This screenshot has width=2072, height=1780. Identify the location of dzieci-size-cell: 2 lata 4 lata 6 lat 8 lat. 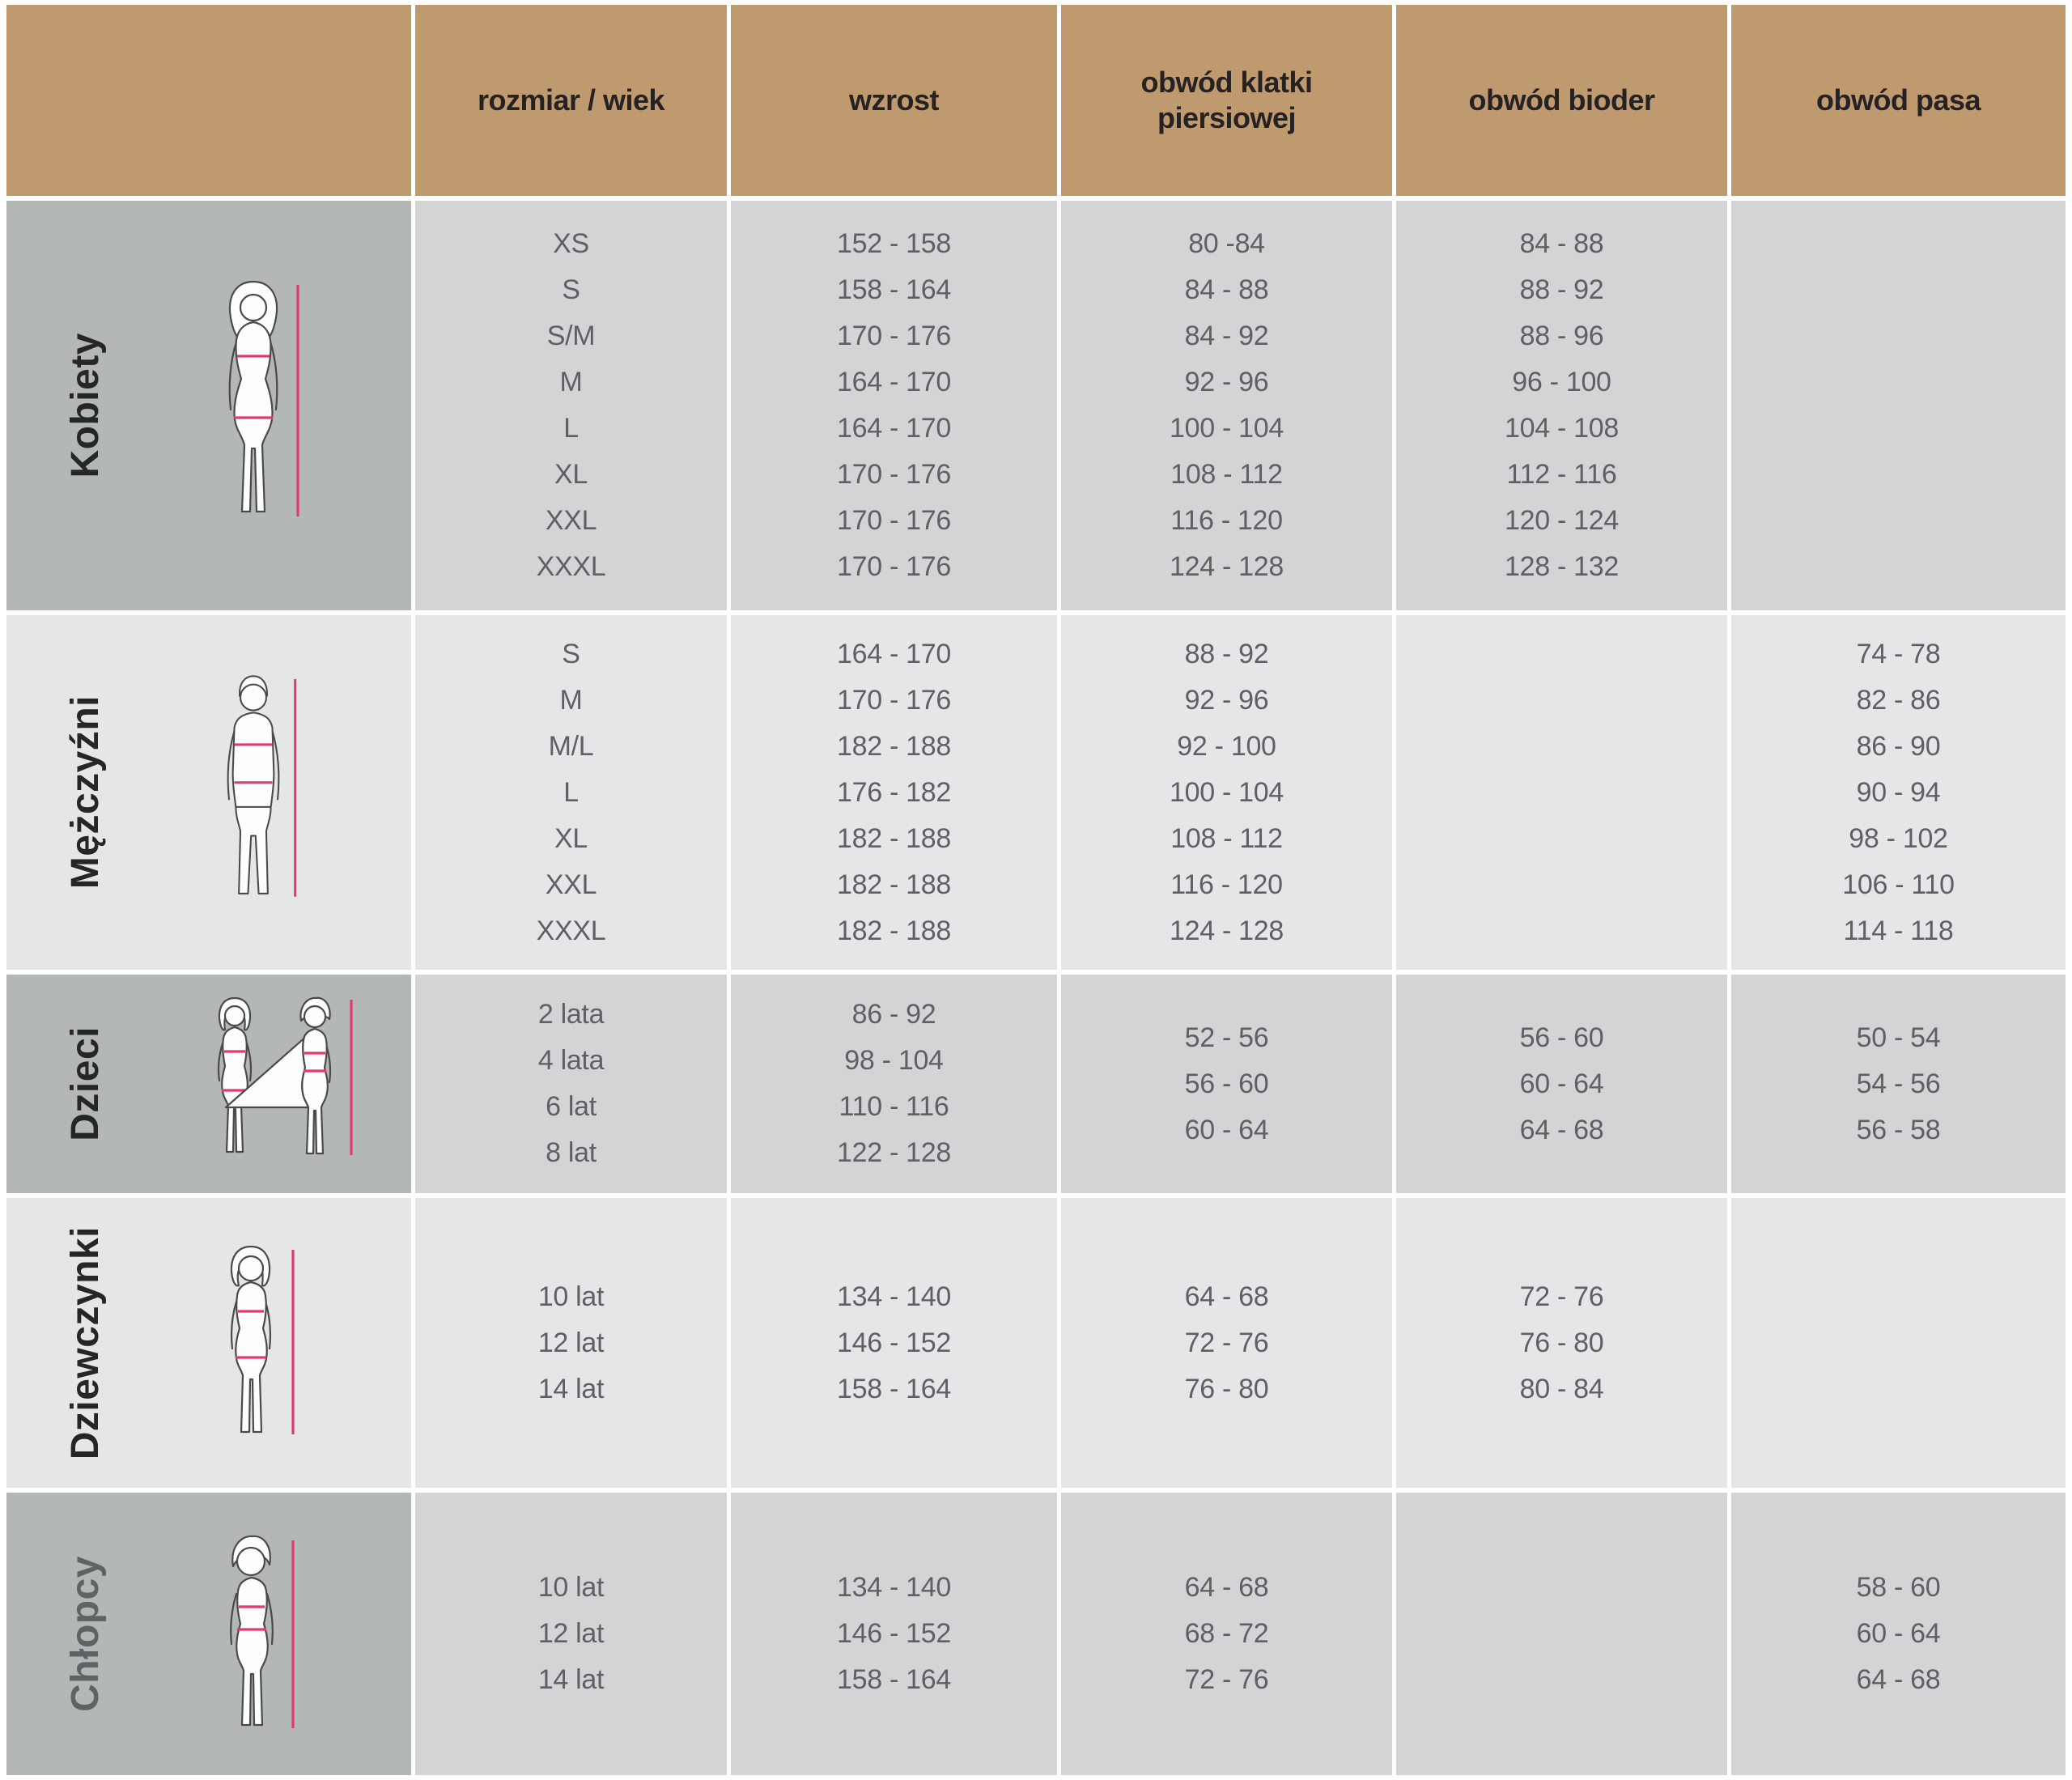
(571, 1084).